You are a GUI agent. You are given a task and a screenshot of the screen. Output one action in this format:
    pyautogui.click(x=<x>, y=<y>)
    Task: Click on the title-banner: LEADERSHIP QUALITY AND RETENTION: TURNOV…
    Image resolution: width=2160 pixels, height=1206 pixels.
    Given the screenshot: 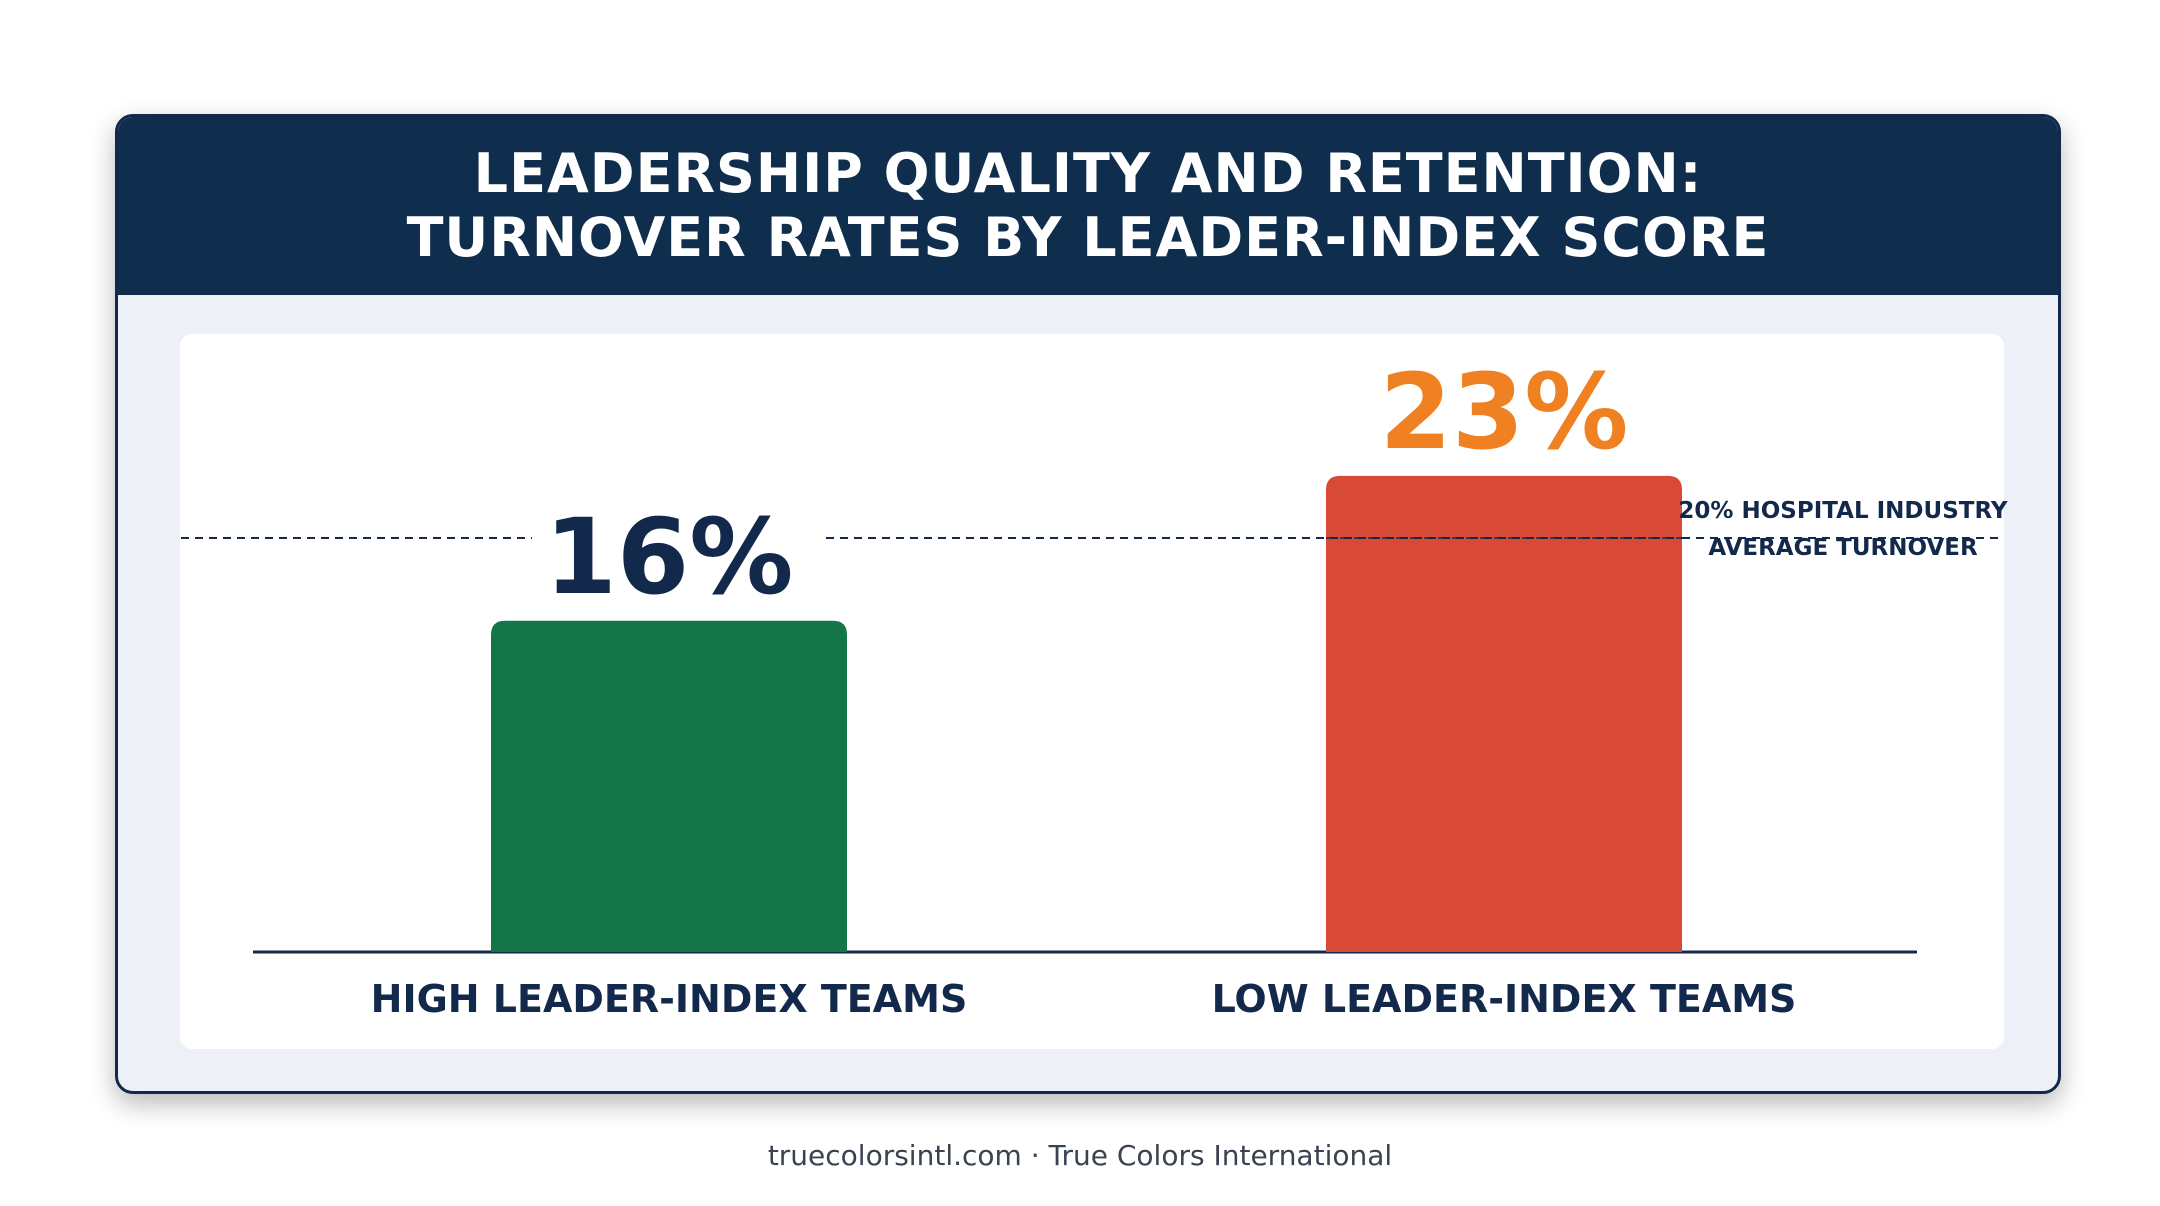 What is the action you would take?
    pyautogui.click(x=1088, y=206)
    